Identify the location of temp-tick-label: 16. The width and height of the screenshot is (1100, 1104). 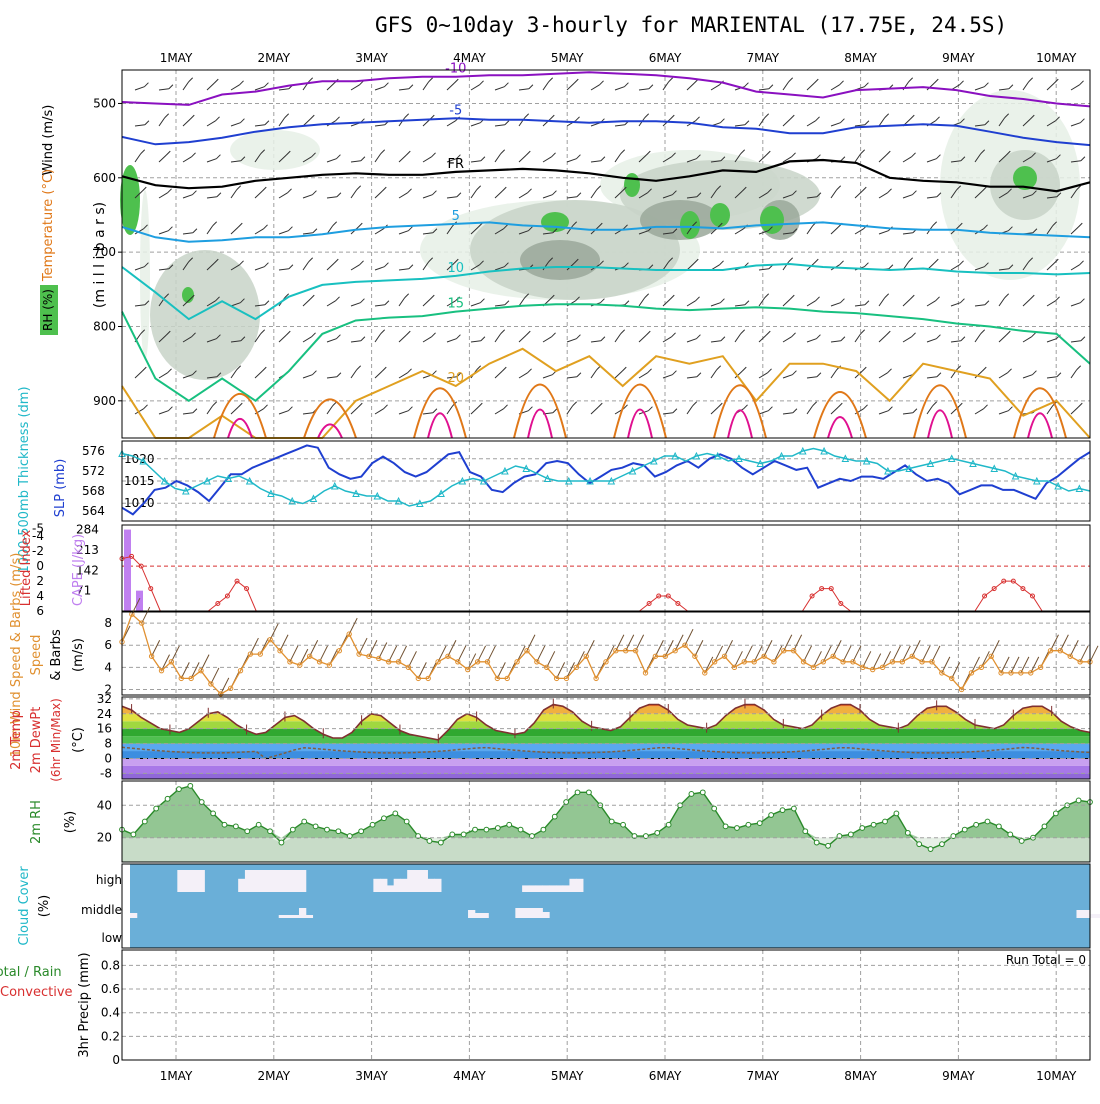
(104, 729).